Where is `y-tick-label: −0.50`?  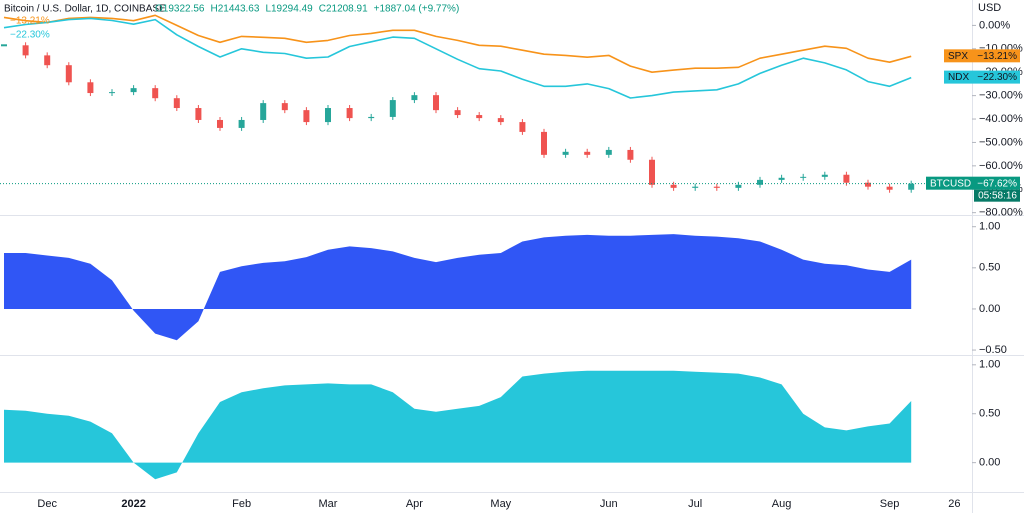
y-tick-label: −0.50 is located at coordinates (993, 350).